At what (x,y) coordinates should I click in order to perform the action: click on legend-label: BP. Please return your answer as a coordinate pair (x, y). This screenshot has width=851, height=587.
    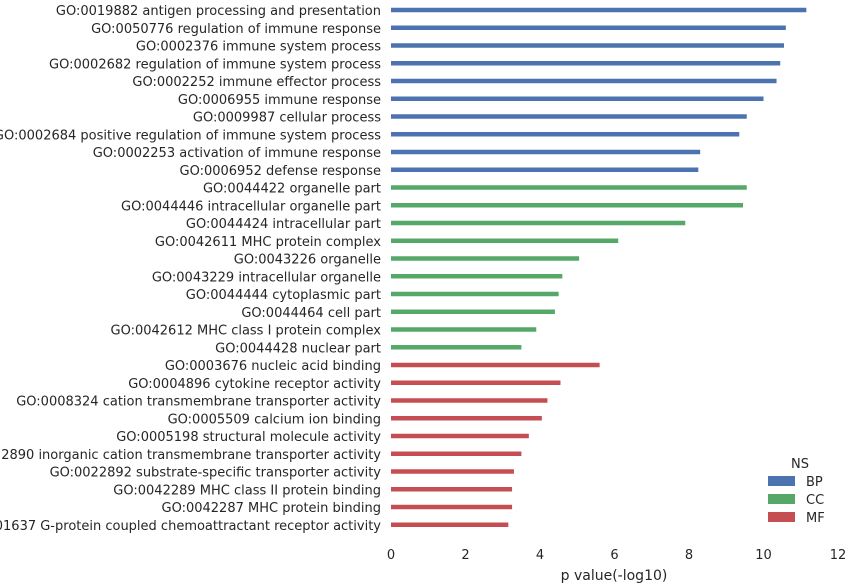
    Looking at the image, I should click on (814, 482).